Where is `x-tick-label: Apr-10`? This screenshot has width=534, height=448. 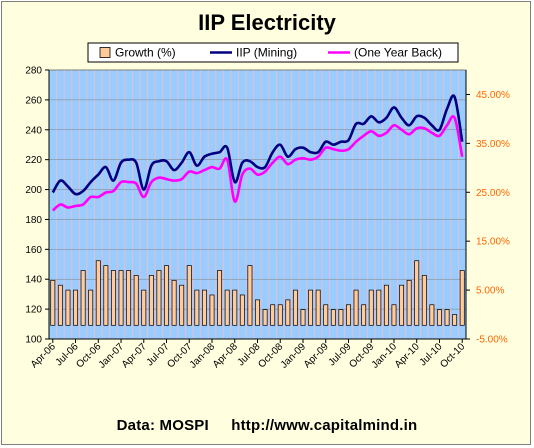 x-tick-label: Apr-10 is located at coordinates (407, 355).